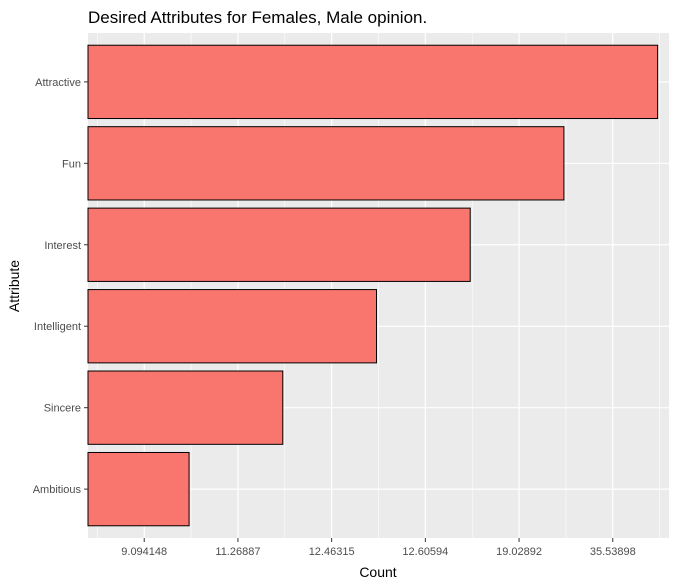 The image size is (678, 587). I want to click on y-tick-label: Intelligent, so click(57, 327).